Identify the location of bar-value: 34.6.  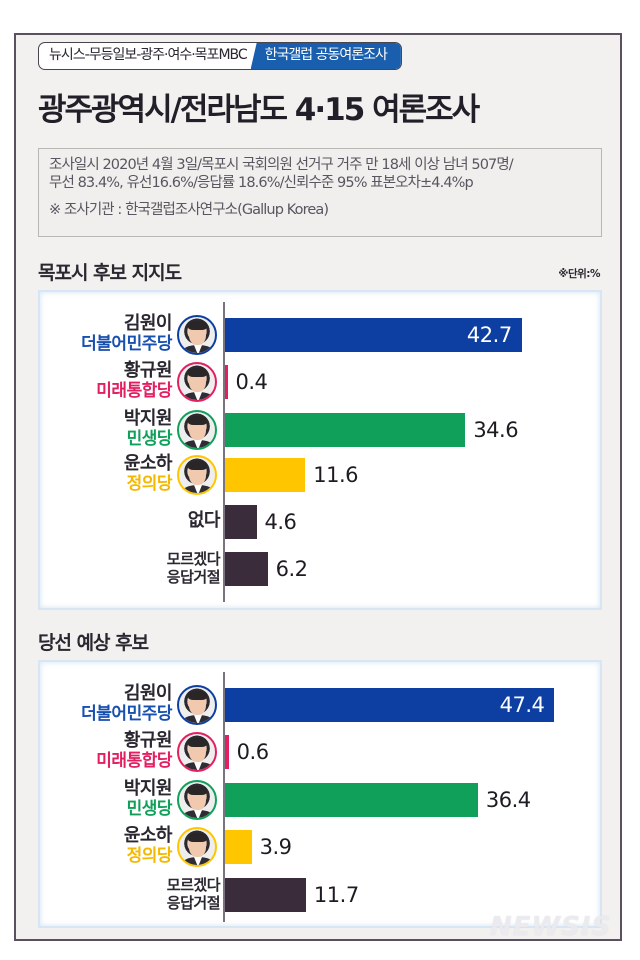
(496, 430).